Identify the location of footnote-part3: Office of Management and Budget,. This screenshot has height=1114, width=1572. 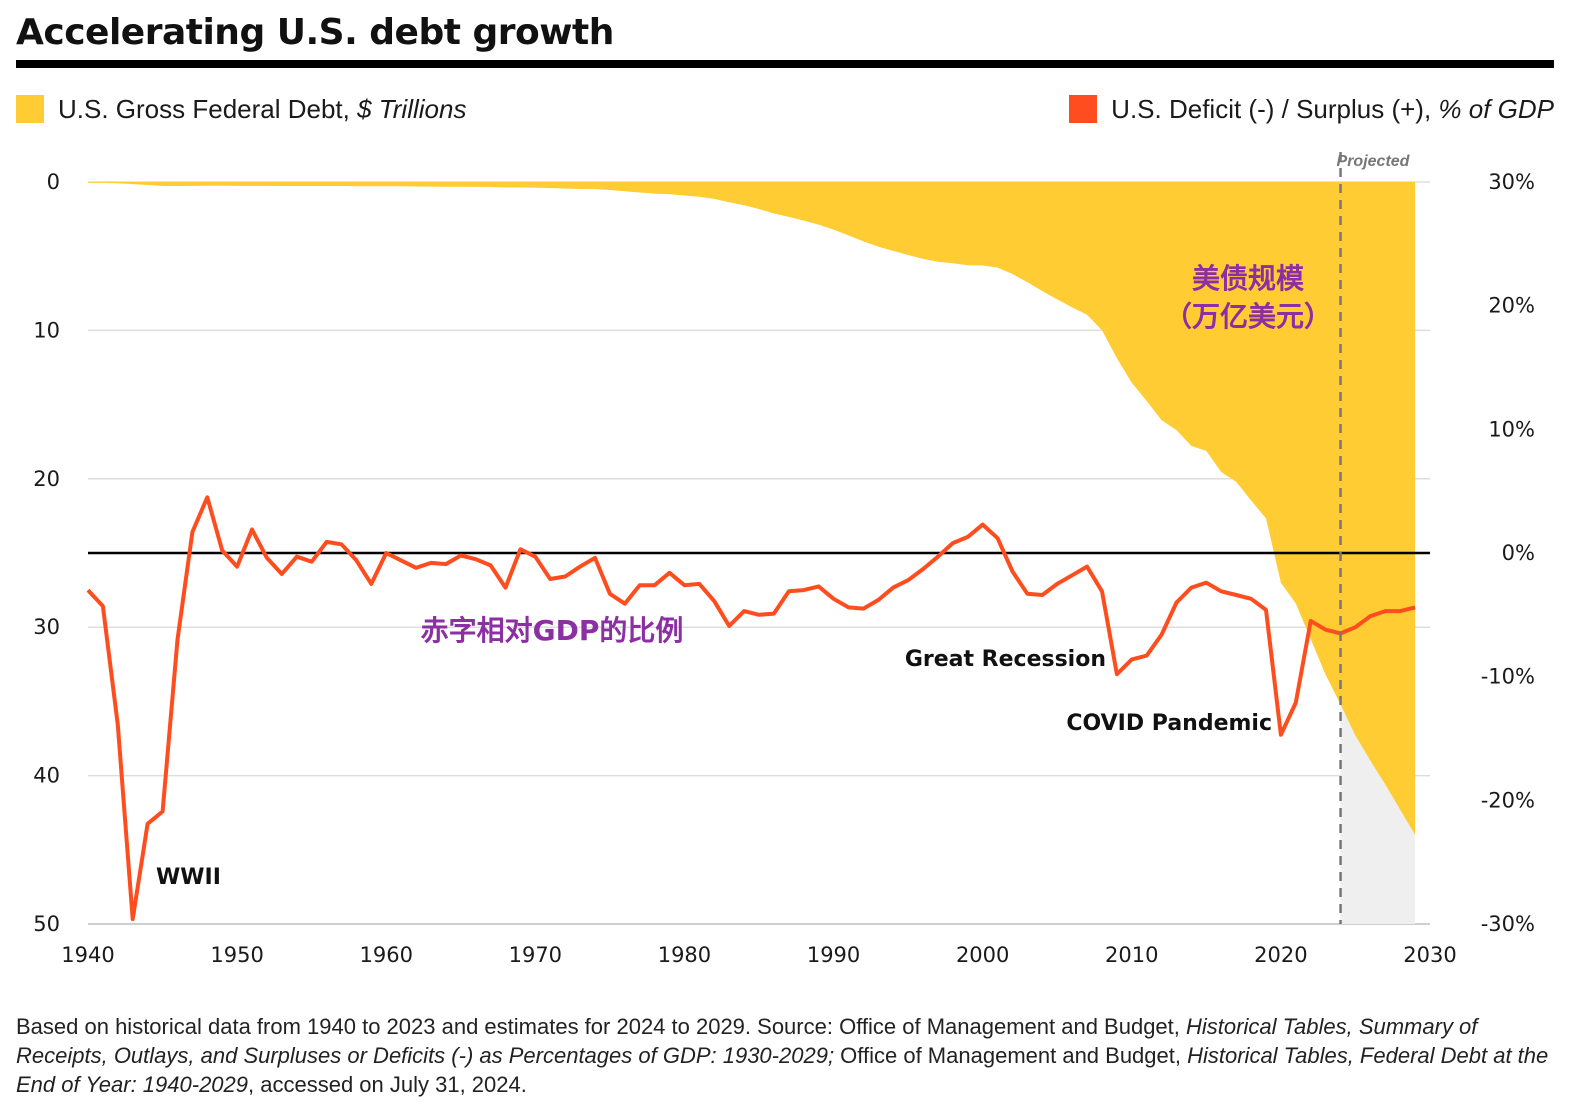
(1011, 1055).